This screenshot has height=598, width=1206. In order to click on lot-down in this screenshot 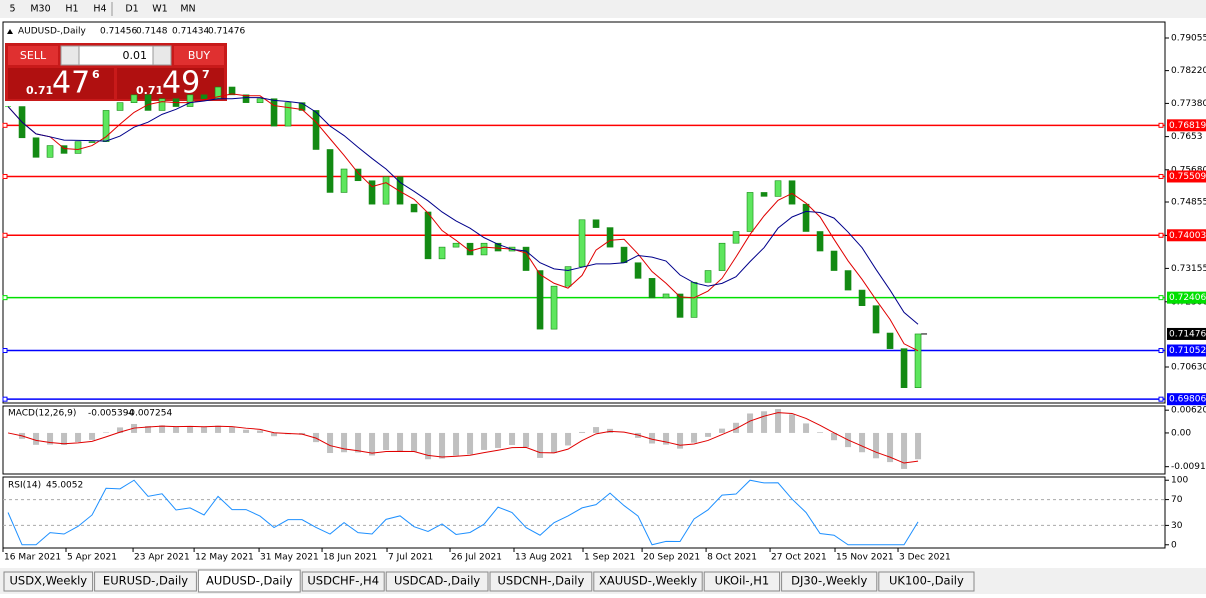, I will do `click(70, 55)`.